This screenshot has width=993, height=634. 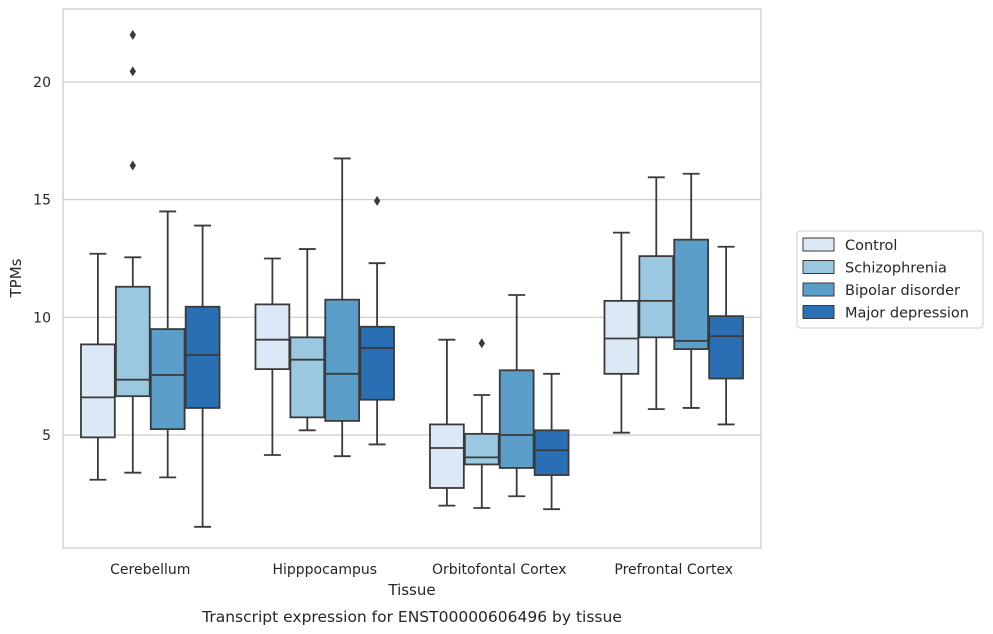 What do you see at coordinates (16, 278) in the screenshot?
I see `y-axis-label: TPMs` at bounding box center [16, 278].